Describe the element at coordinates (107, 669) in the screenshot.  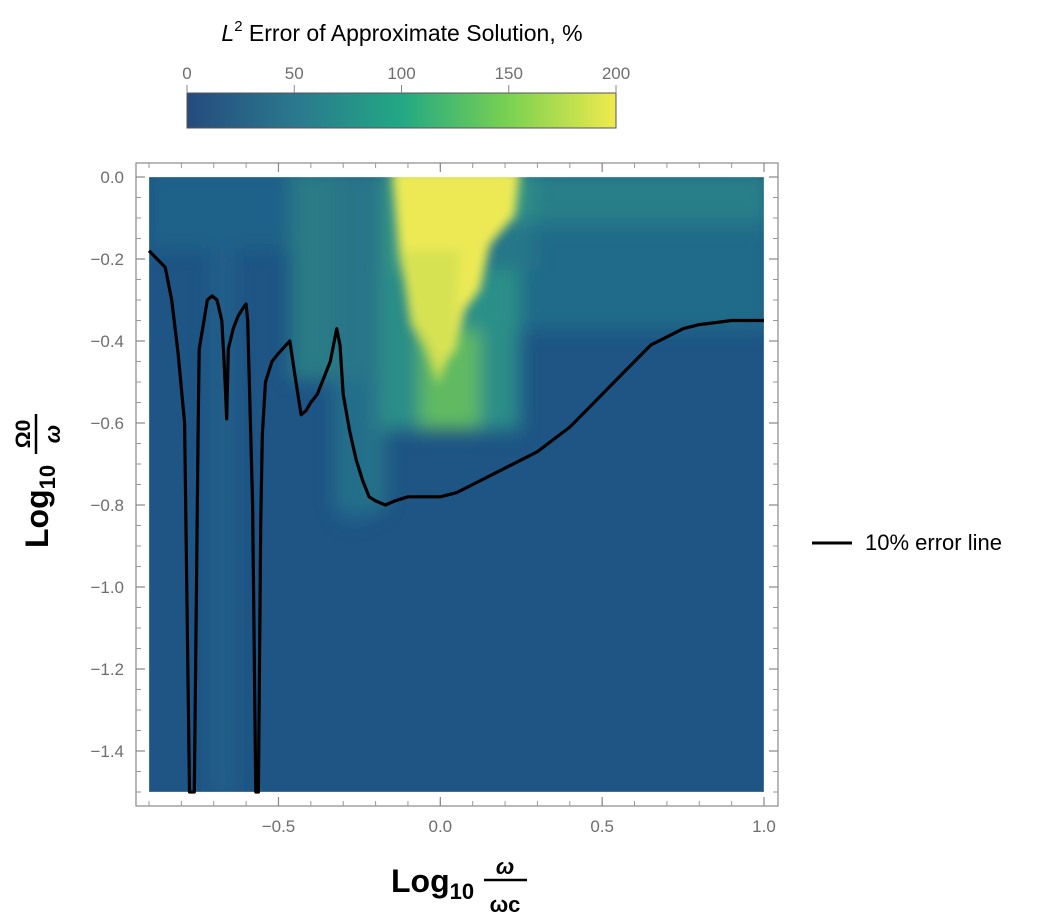
I see `y-tick-label: −1.2` at that location.